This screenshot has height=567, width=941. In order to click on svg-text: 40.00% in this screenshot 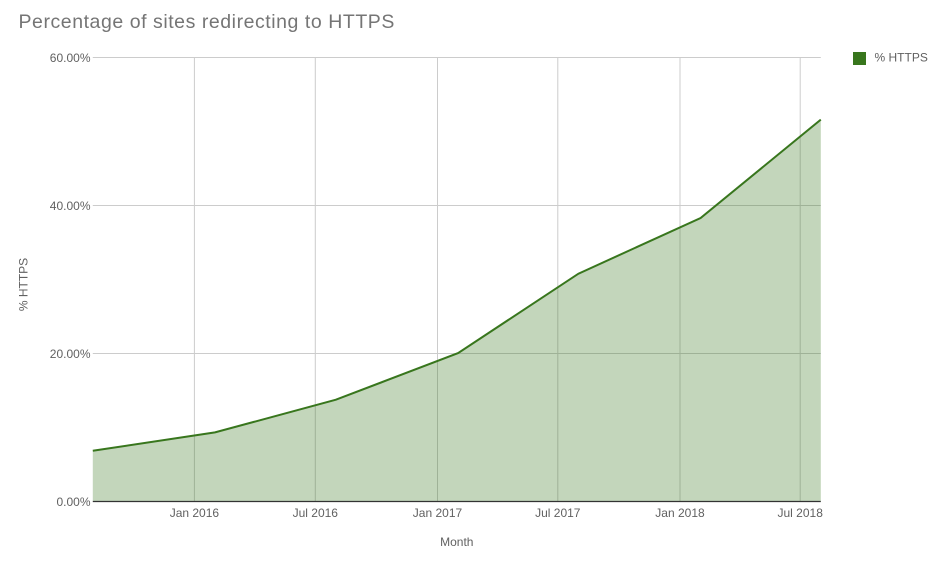, I will do `click(70, 206)`.